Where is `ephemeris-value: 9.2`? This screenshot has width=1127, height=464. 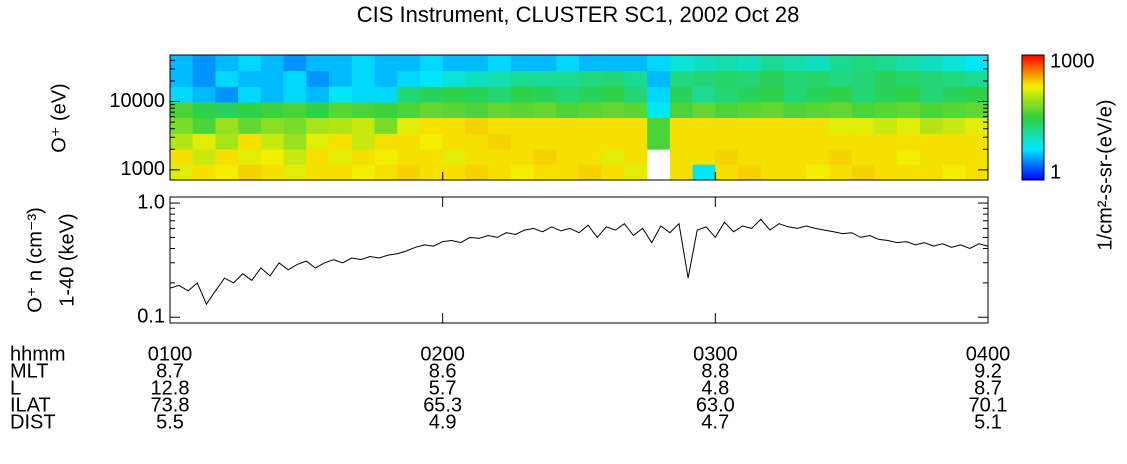 ephemeris-value: 9.2 is located at coordinates (988, 371).